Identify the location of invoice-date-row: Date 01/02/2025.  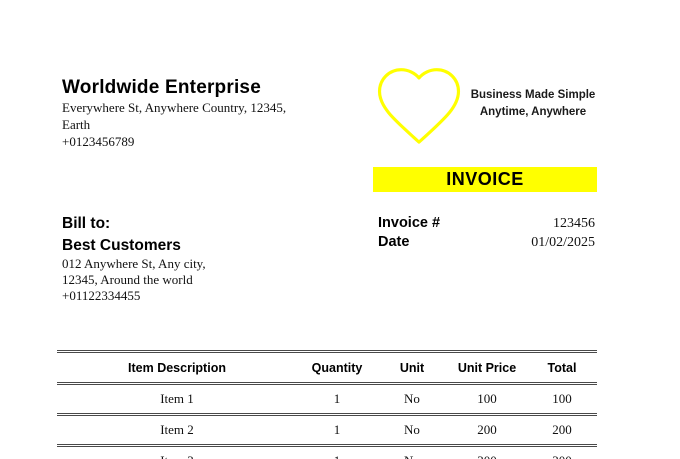
(486, 243).